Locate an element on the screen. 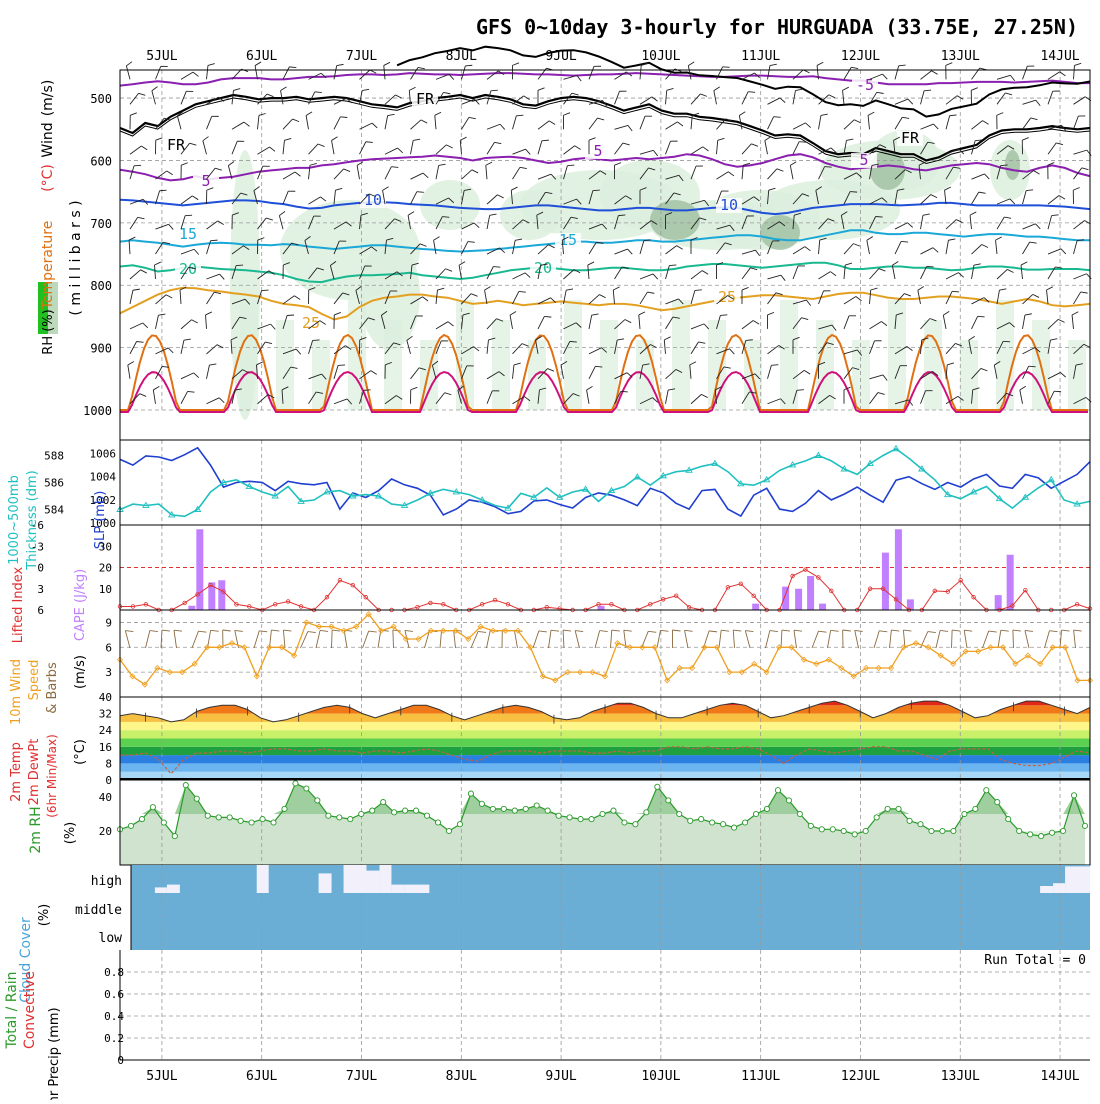  y-tick-wind: 9 is located at coordinates (108, 622).